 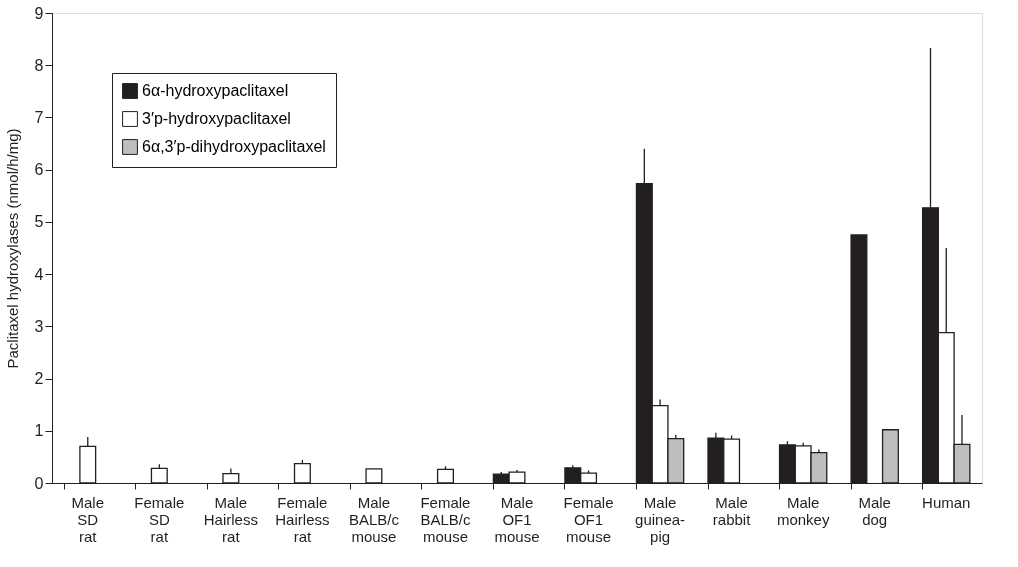 I want to click on y-tick-label: 2, so click(x=39, y=379).